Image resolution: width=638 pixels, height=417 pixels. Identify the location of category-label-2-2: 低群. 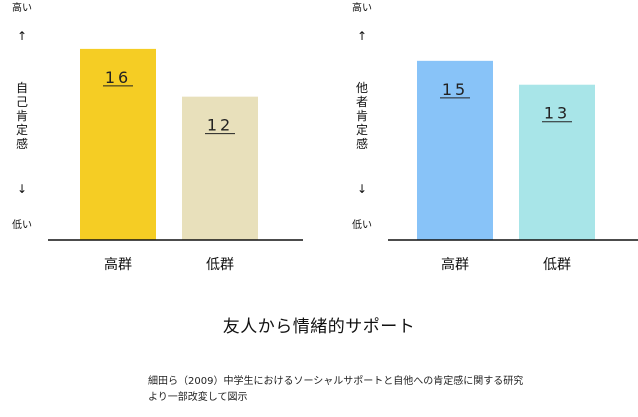
(557, 265).